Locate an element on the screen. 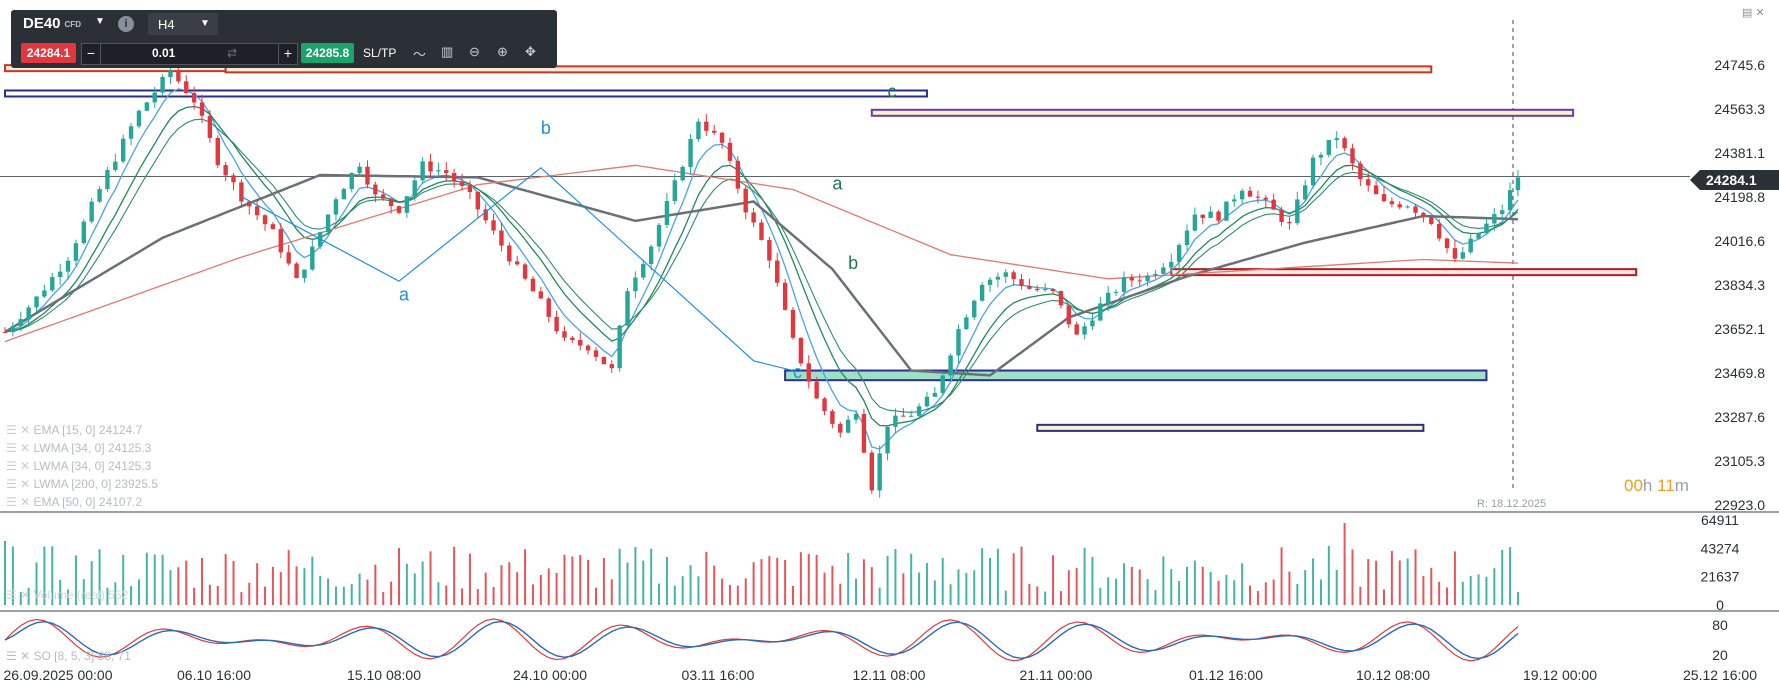 The width and height of the screenshot is (1779, 698). indicator-lwma34a: ☰ ✕ LWMA [34, 0] 24125.3 is located at coordinates (79, 448).